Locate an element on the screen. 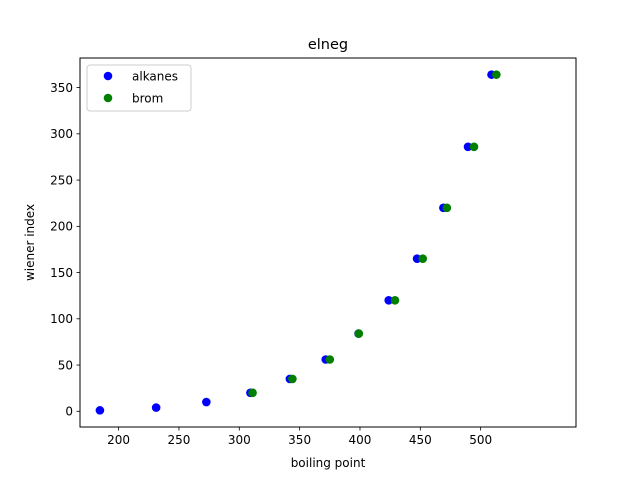 The image size is (640, 480). y-tick-label: 200 is located at coordinates (61, 227).